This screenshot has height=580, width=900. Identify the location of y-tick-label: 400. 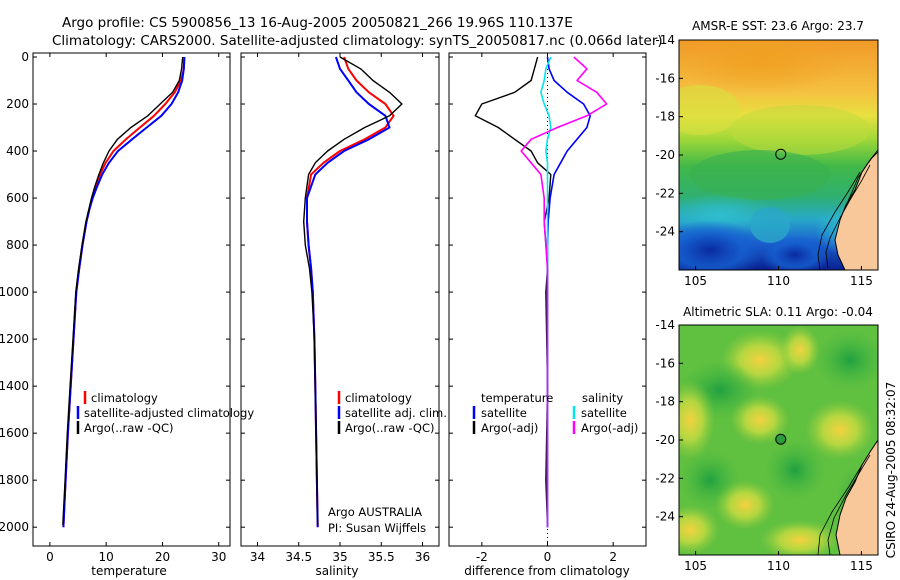
(17, 151).